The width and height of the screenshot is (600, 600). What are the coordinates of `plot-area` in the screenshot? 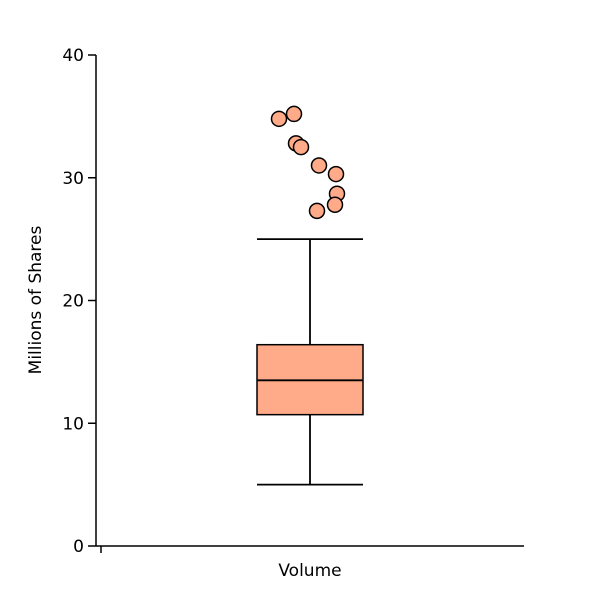 It's located at (310, 295).